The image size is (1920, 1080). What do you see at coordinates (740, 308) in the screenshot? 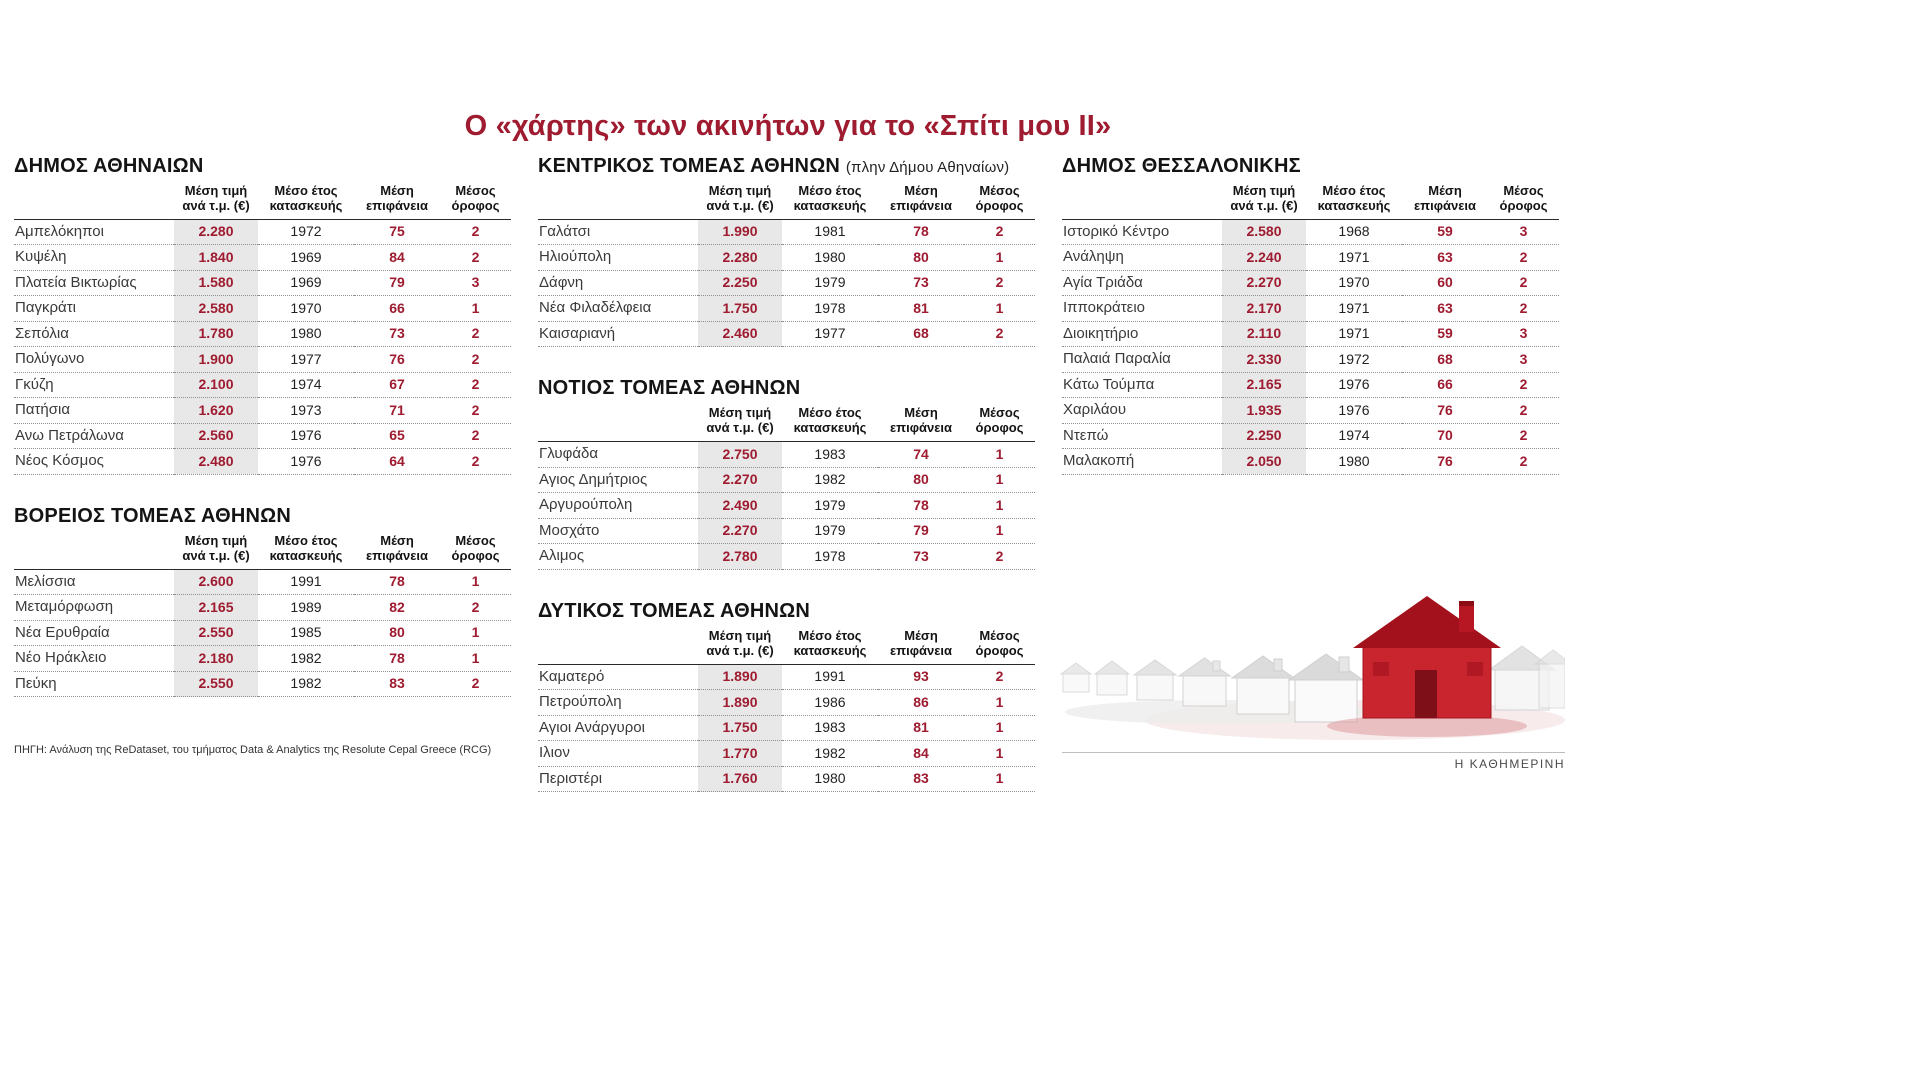
I see `price-cell: 1.750` at bounding box center [740, 308].